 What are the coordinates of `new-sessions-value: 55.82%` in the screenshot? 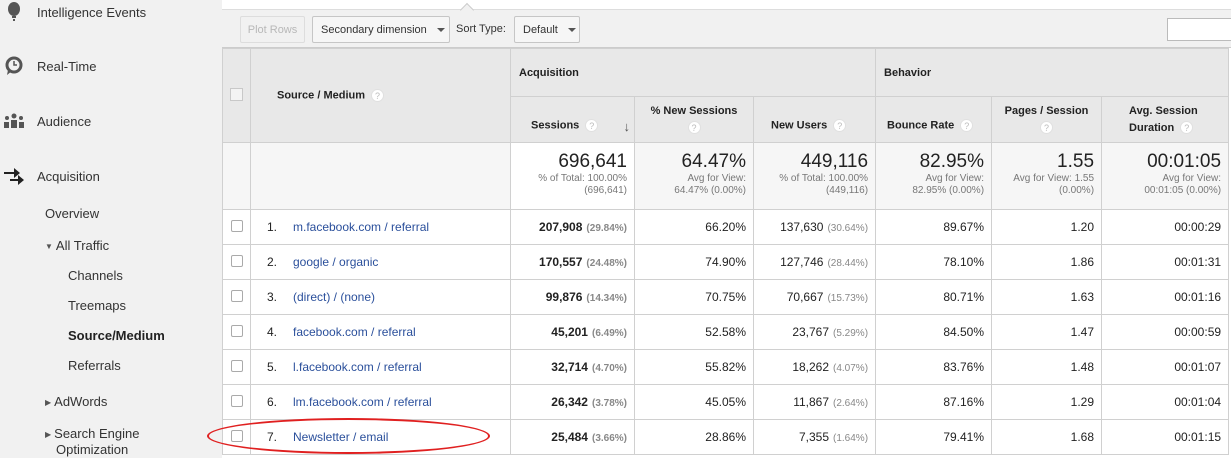 It's located at (694, 367).